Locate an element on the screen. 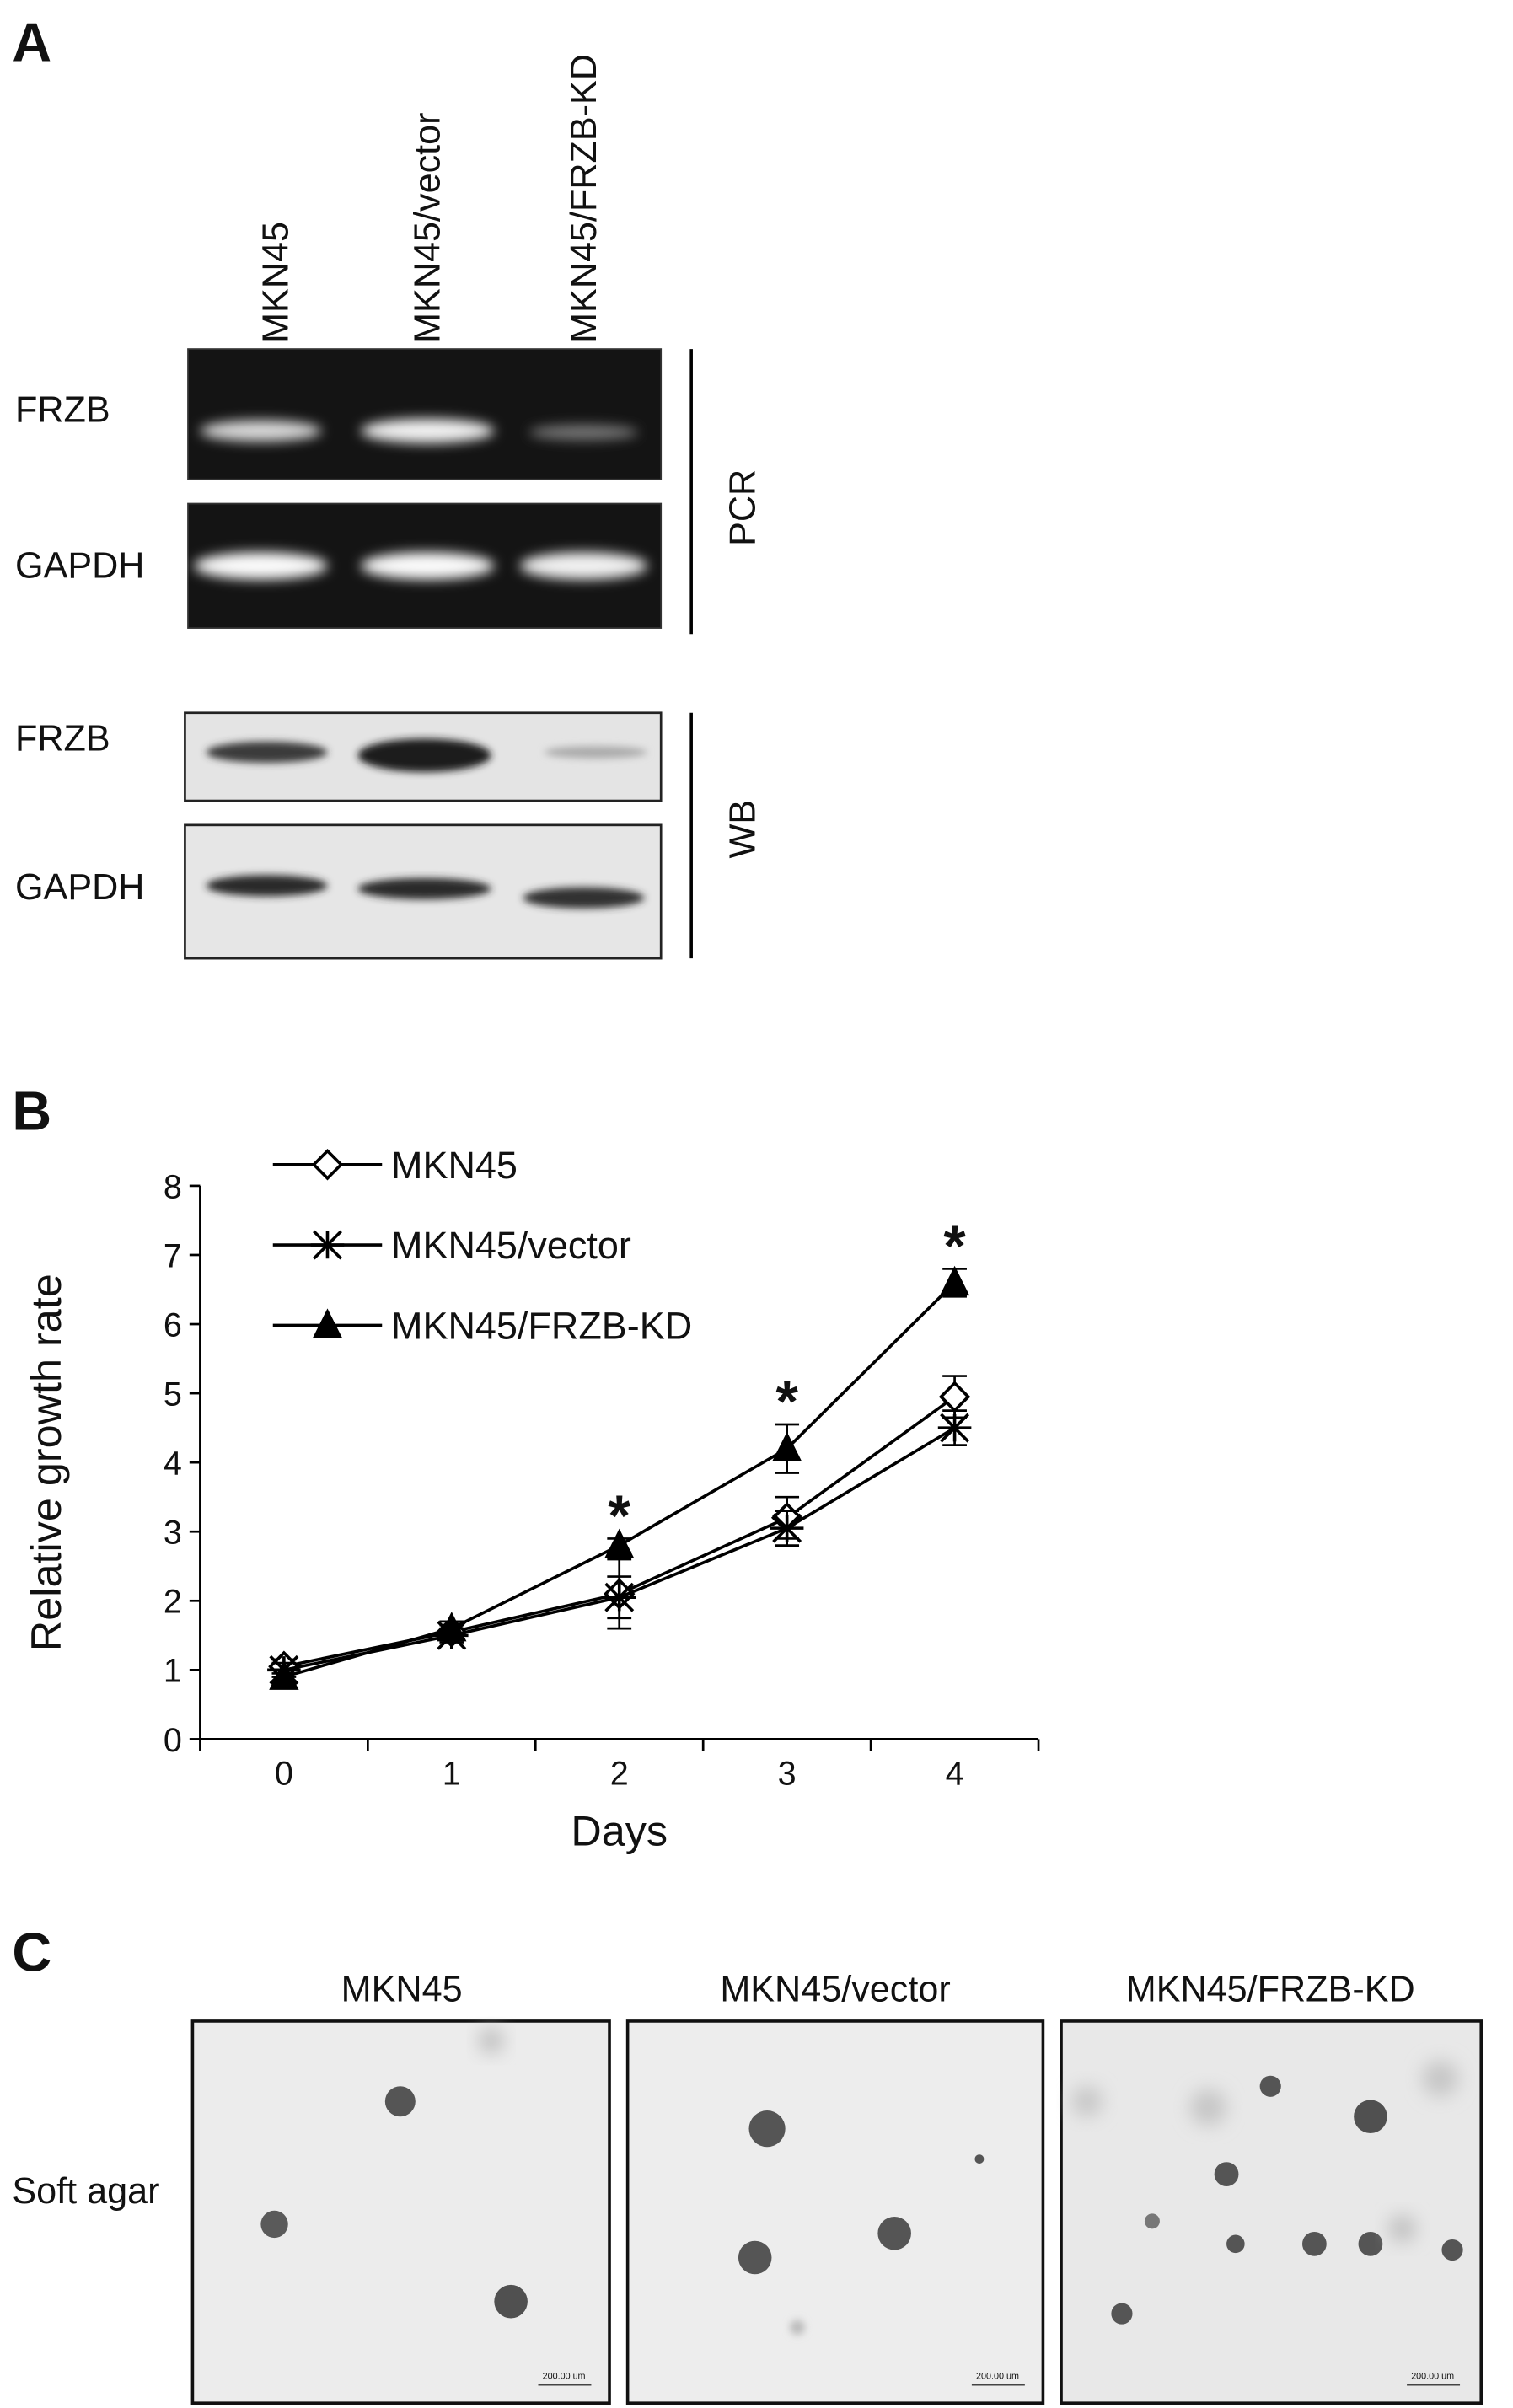 Image resolution: width=1513 pixels, height=2408 pixels. x-tick-label: 1 is located at coordinates (452, 1773).